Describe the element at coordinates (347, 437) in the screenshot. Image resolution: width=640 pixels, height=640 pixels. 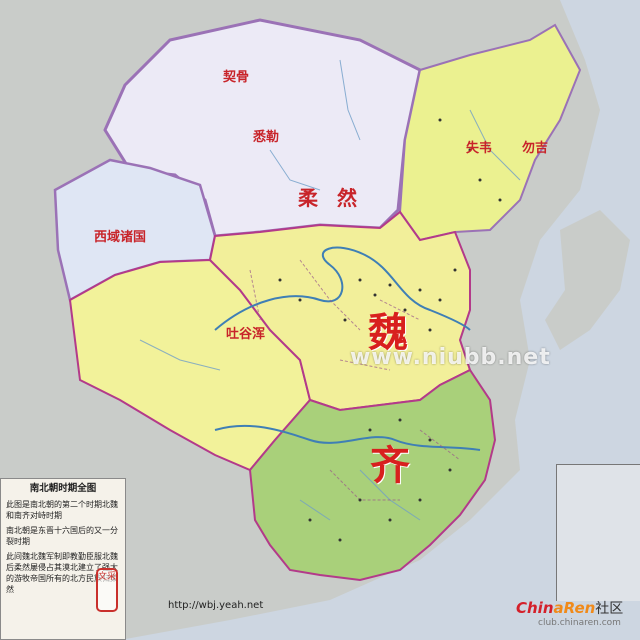
I see `yangtze-river` at that location.